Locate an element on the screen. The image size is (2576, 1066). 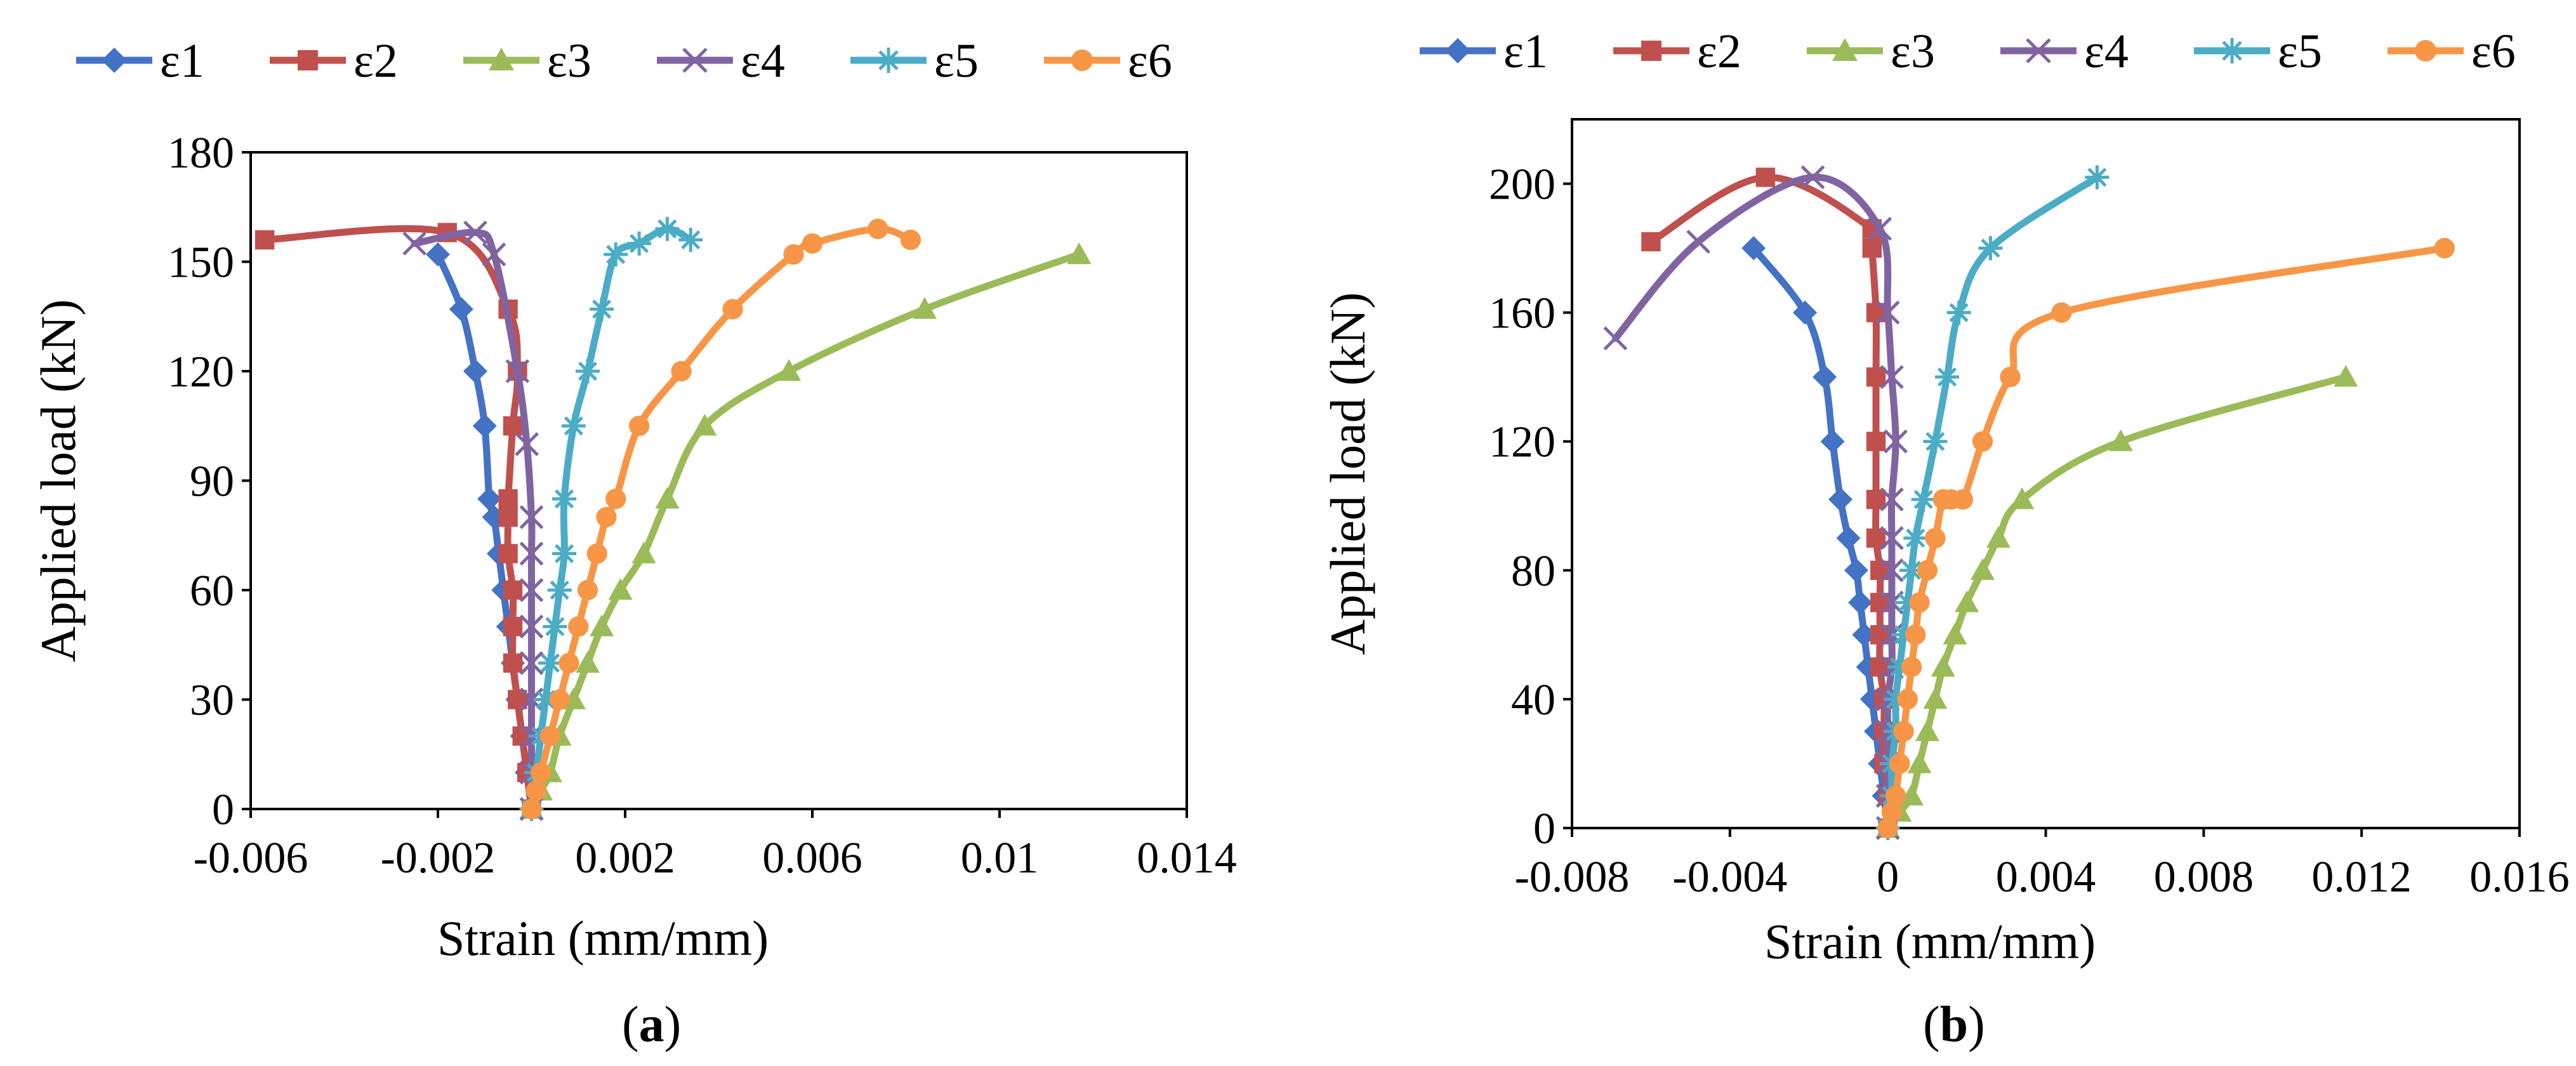
chart-a-y-tick-label: 90 is located at coordinates (212, 481).